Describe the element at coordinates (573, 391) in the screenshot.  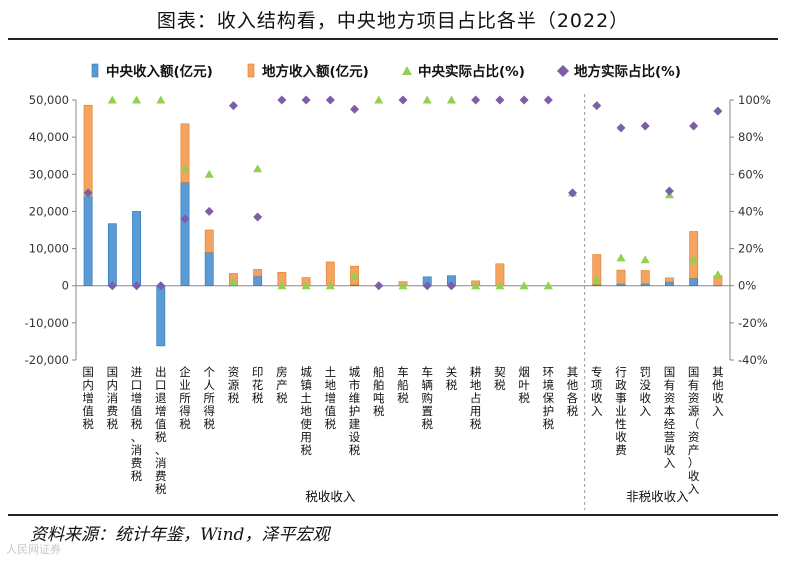
I see `category-label: 其他各税` at that location.